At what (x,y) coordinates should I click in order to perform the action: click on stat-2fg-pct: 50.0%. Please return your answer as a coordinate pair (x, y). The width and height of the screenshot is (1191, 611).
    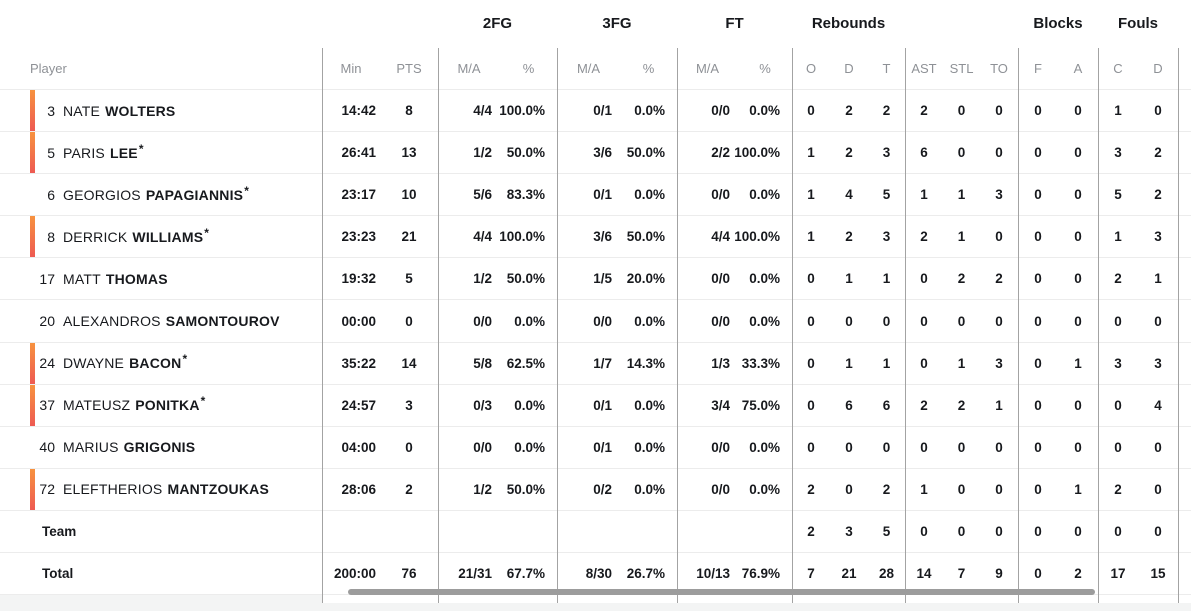
    Looking at the image, I should click on (525, 489).